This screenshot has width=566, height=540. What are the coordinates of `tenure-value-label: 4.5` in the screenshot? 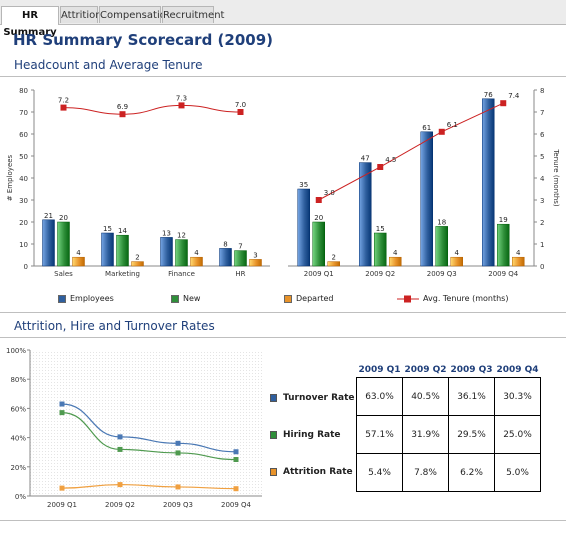 It's located at (390, 160).